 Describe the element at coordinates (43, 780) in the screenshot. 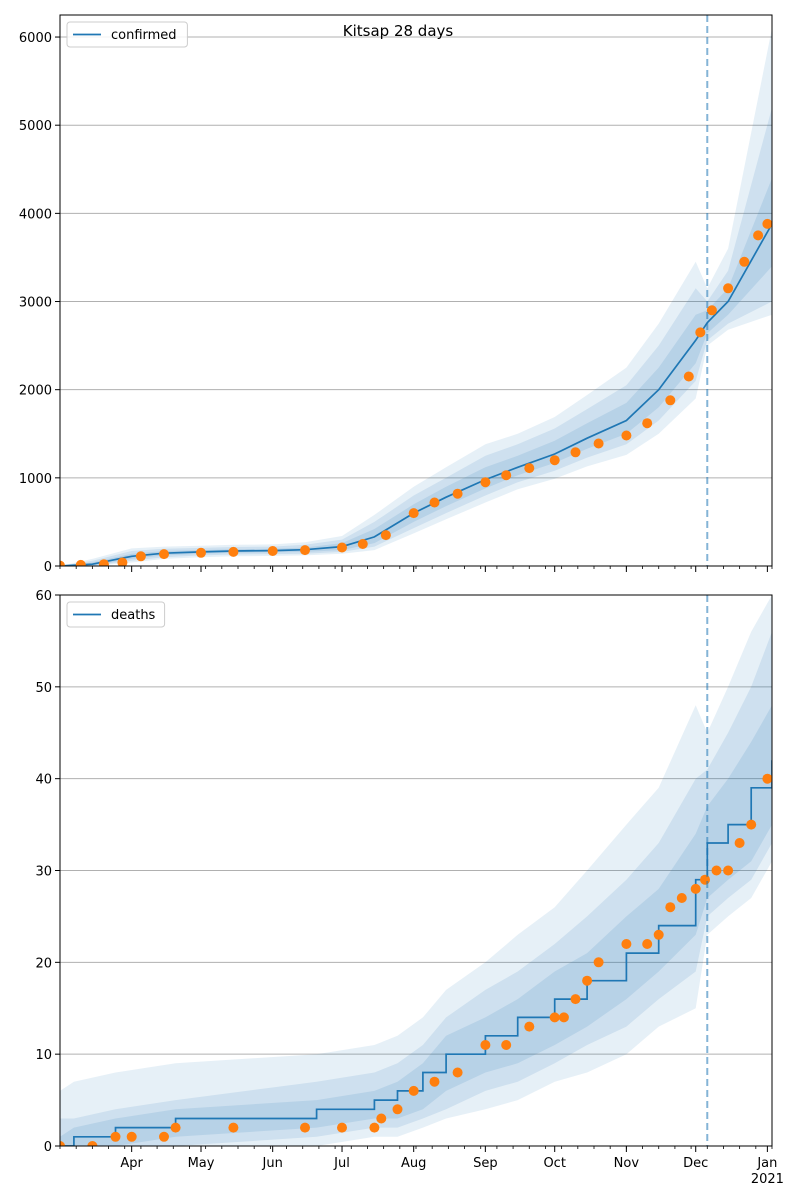

I see `y-tick-label: 40` at that location.